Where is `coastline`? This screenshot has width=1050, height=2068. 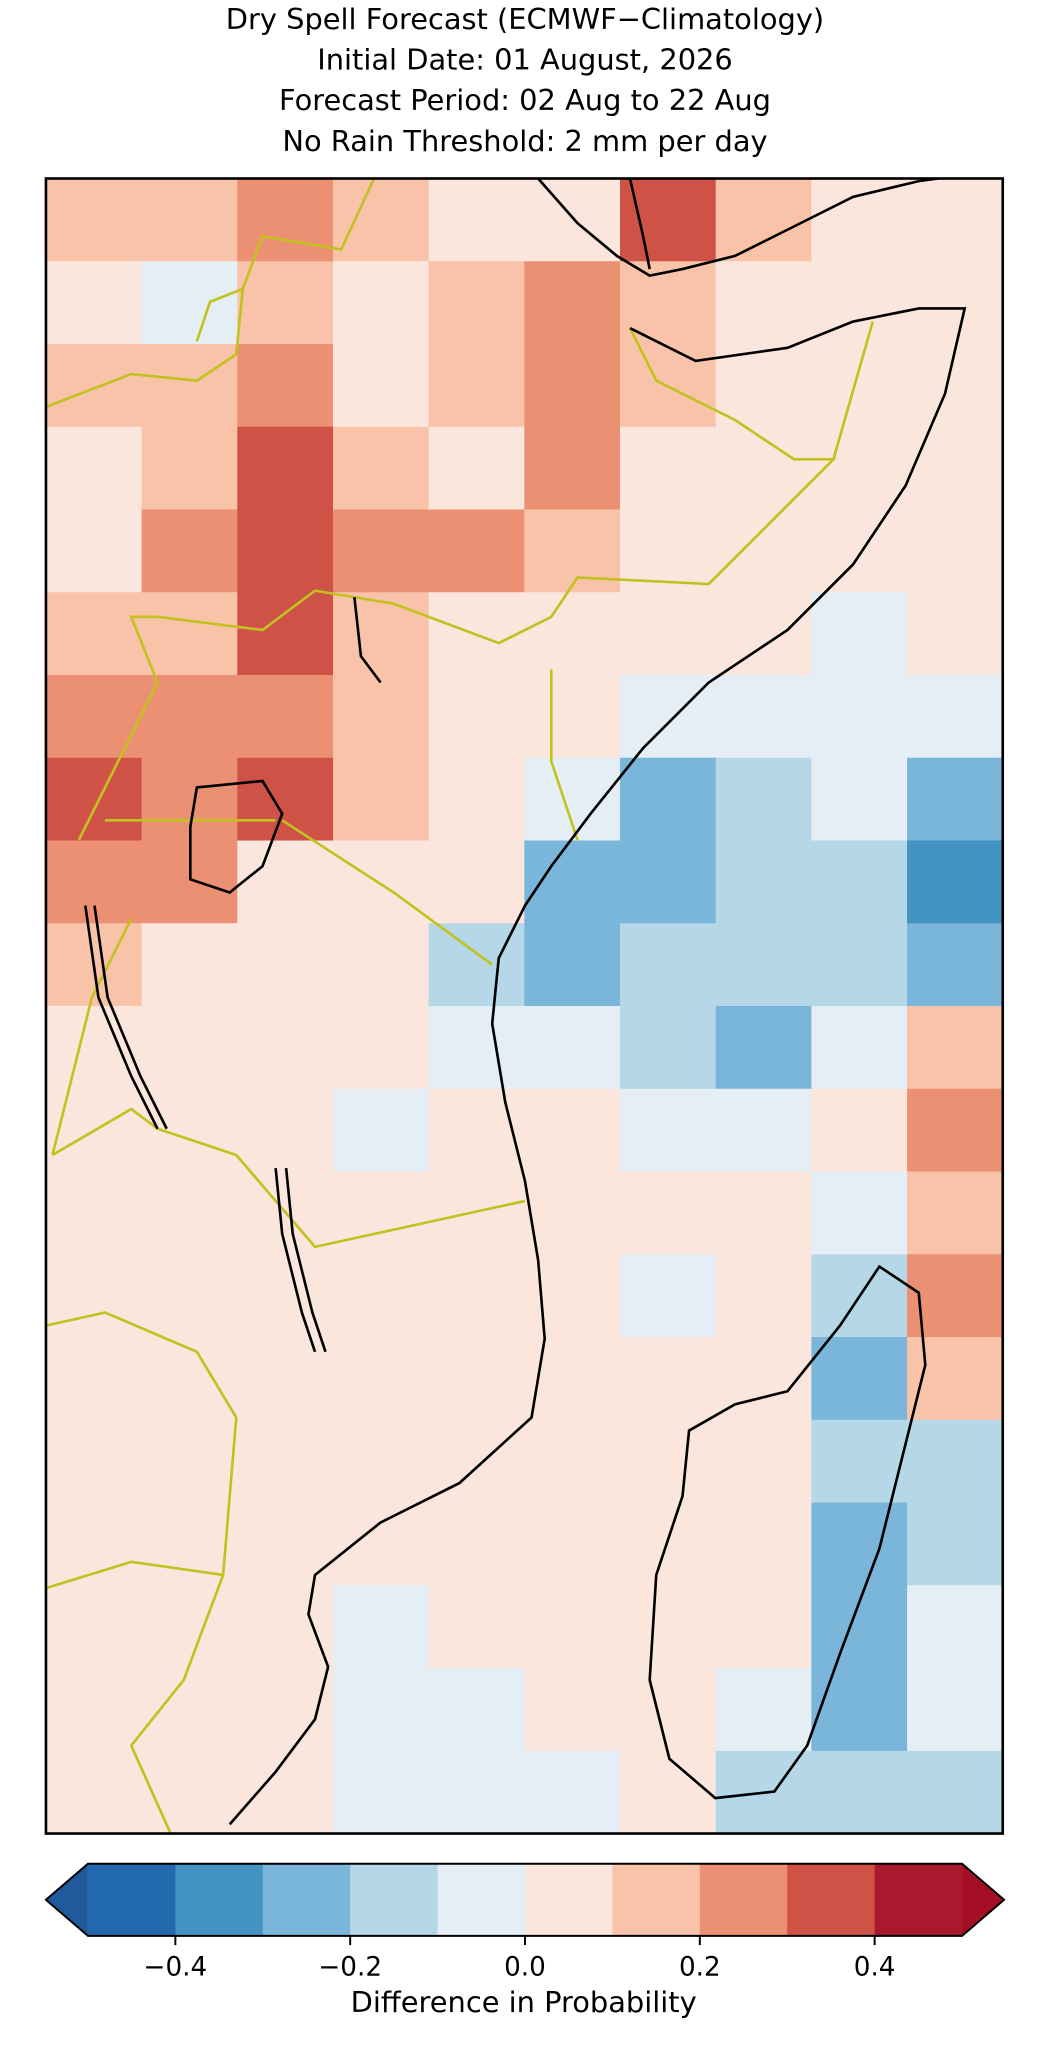
coastline is located at coordinates (738, 227).